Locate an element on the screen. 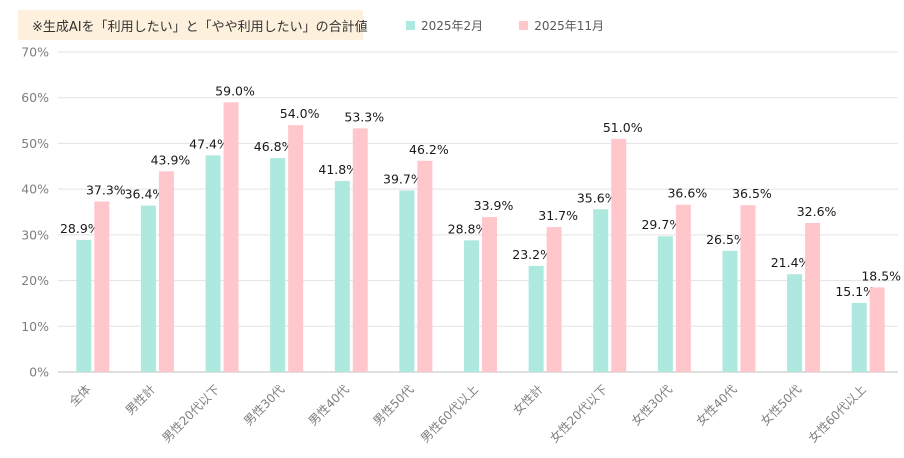 This screenshot has height=458, width=904. y-tick-label: 30% is located at coordinates (35, 234).